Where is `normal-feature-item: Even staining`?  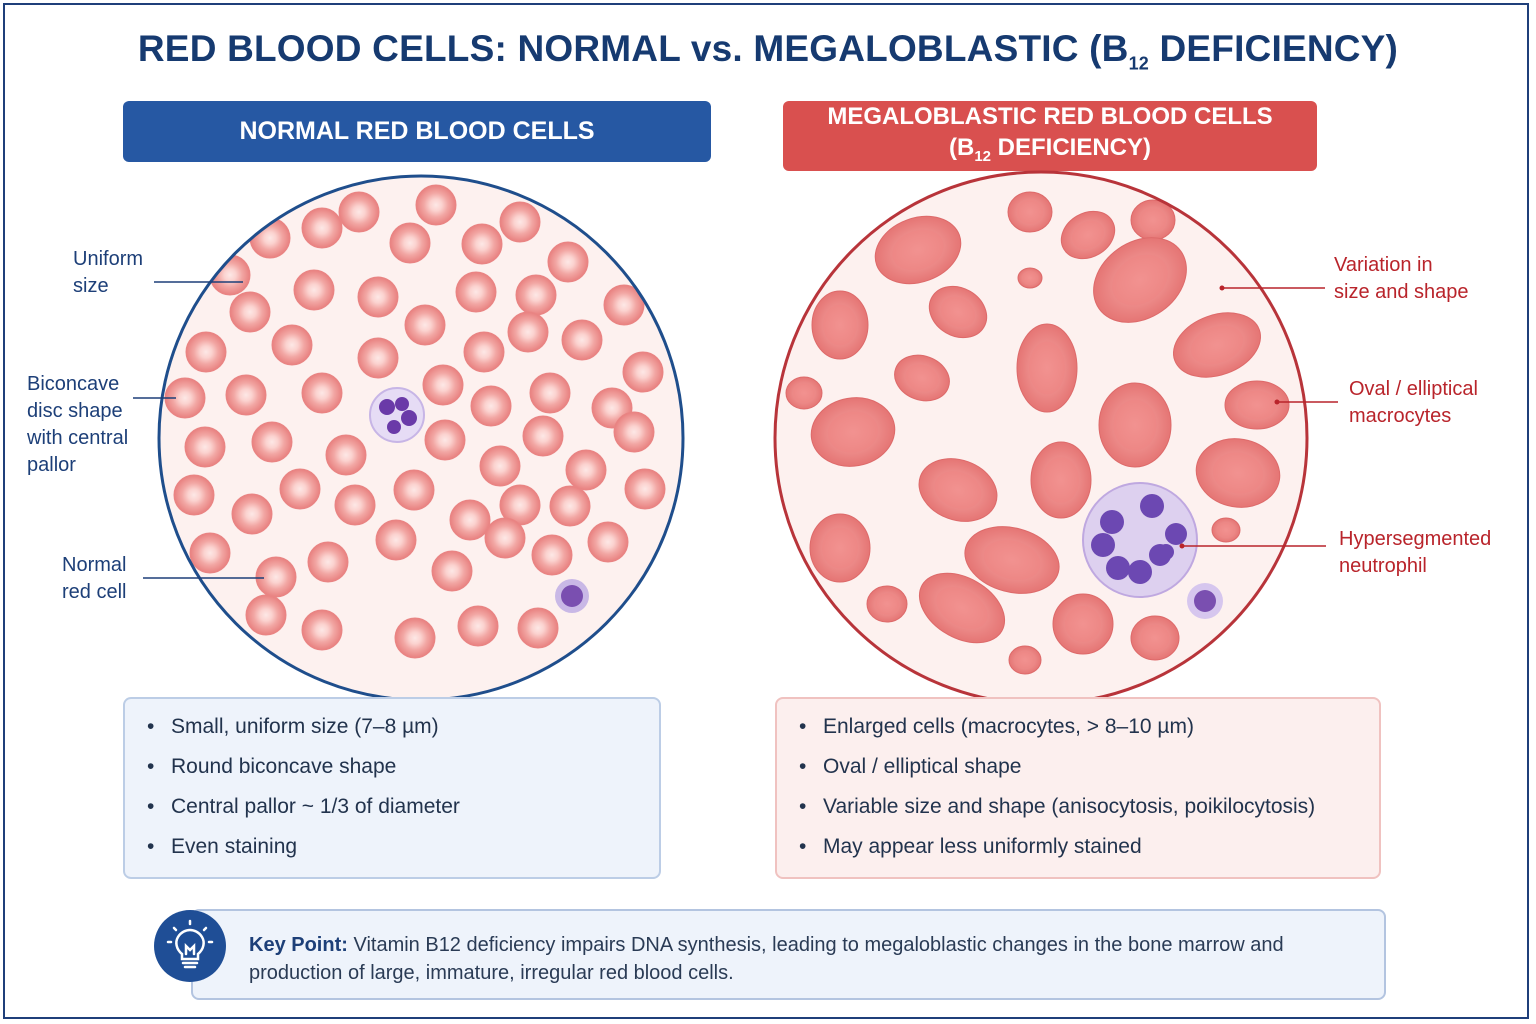 normal-feature-item: Even staining is located at coordinates (403, 853).